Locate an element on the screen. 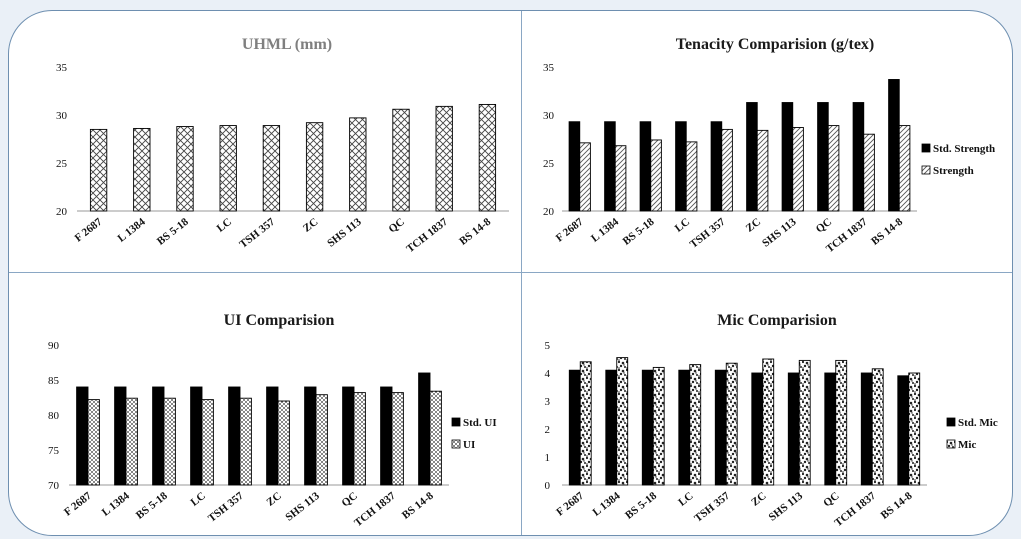  bar-std-strength-qc is located at coordinates (823, 157).